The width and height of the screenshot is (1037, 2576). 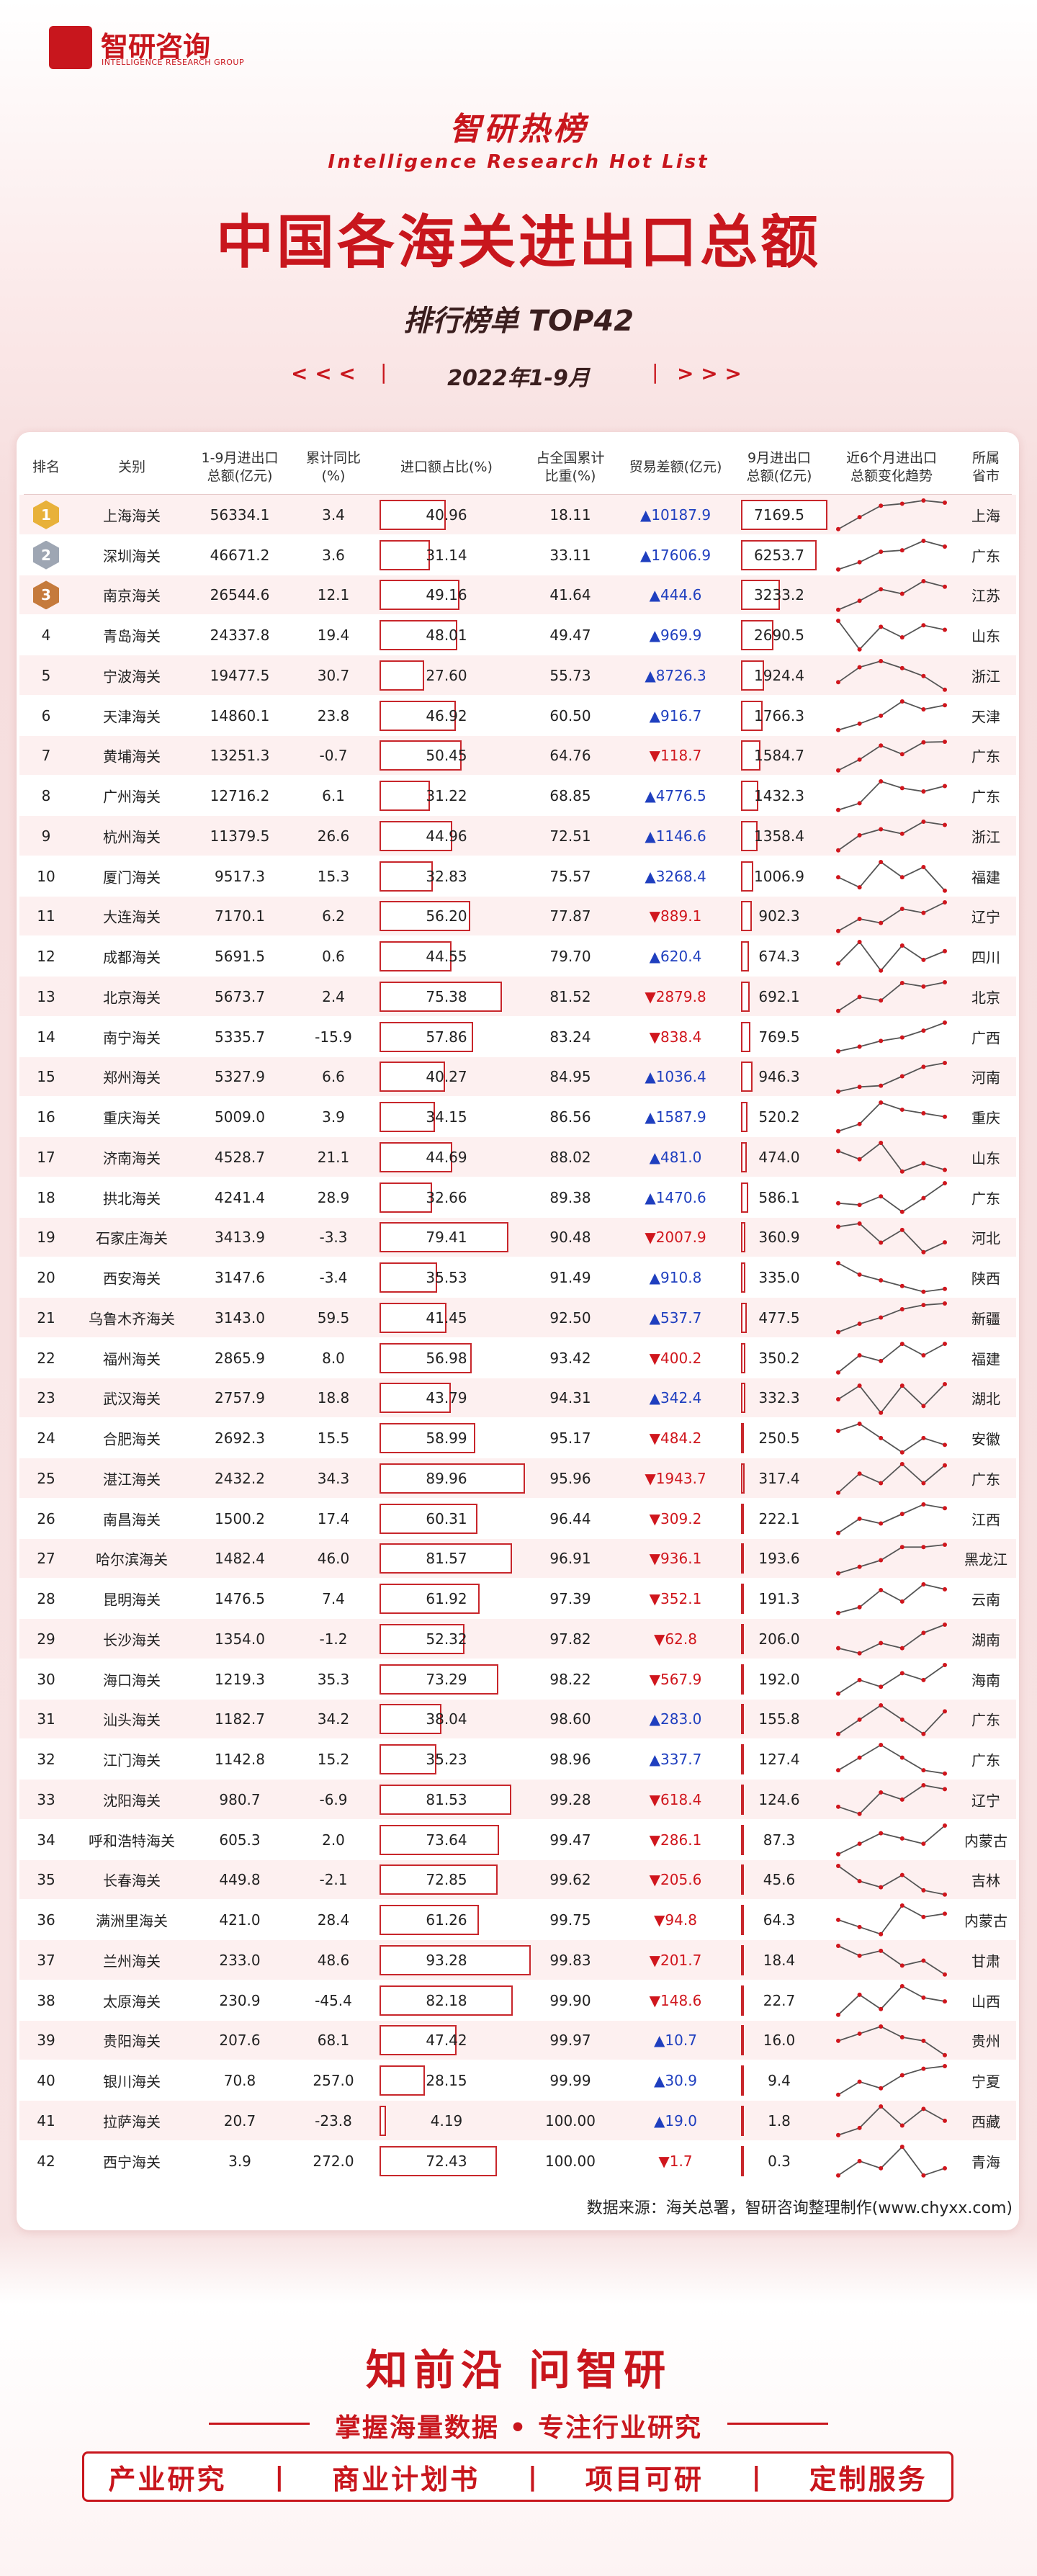 What do you see at coordinates (132, 1680) in the screenshot?
I see `customs-name: 海口海关` at bounding box center [132, 1680].